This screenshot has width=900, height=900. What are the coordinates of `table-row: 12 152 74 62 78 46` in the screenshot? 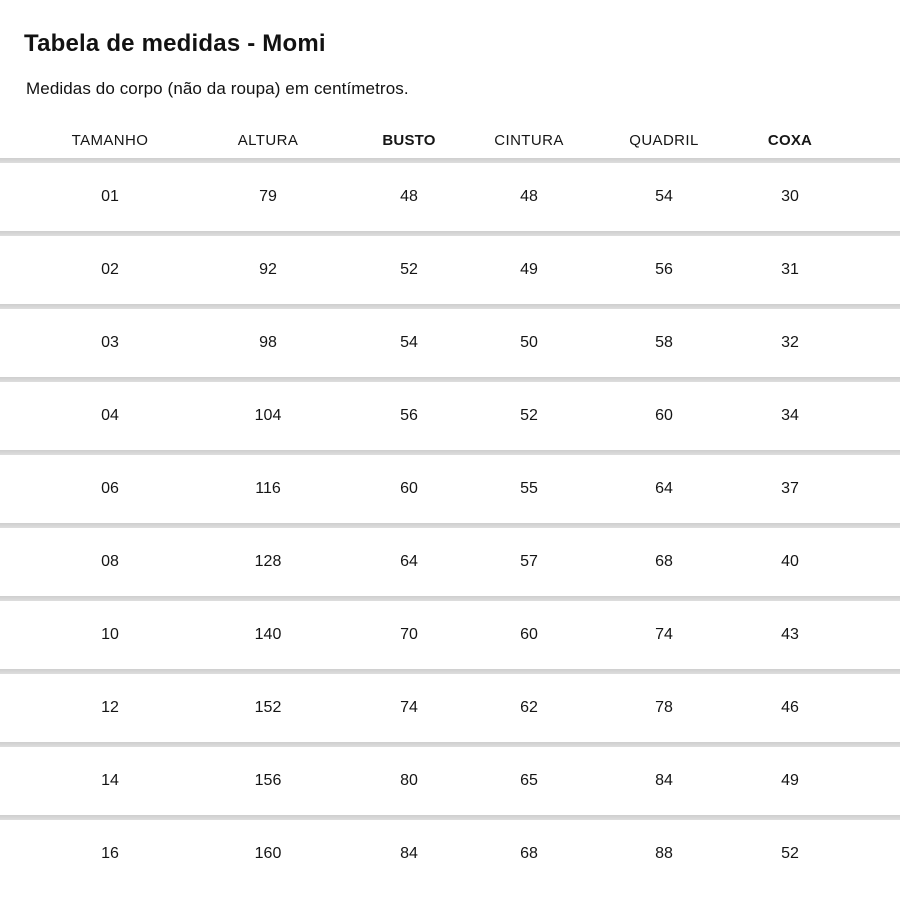 It's located at (450, 708).